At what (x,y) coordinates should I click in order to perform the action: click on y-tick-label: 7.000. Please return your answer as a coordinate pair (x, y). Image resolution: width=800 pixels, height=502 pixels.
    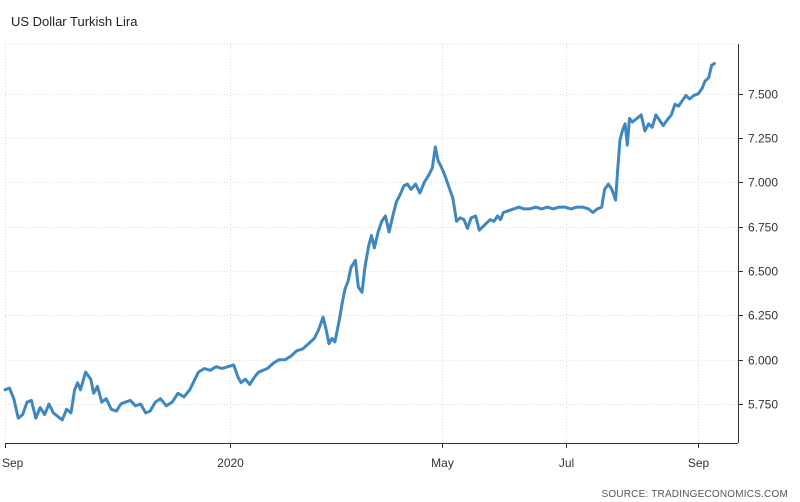
    Looking at the image, I should click on (763, 183).